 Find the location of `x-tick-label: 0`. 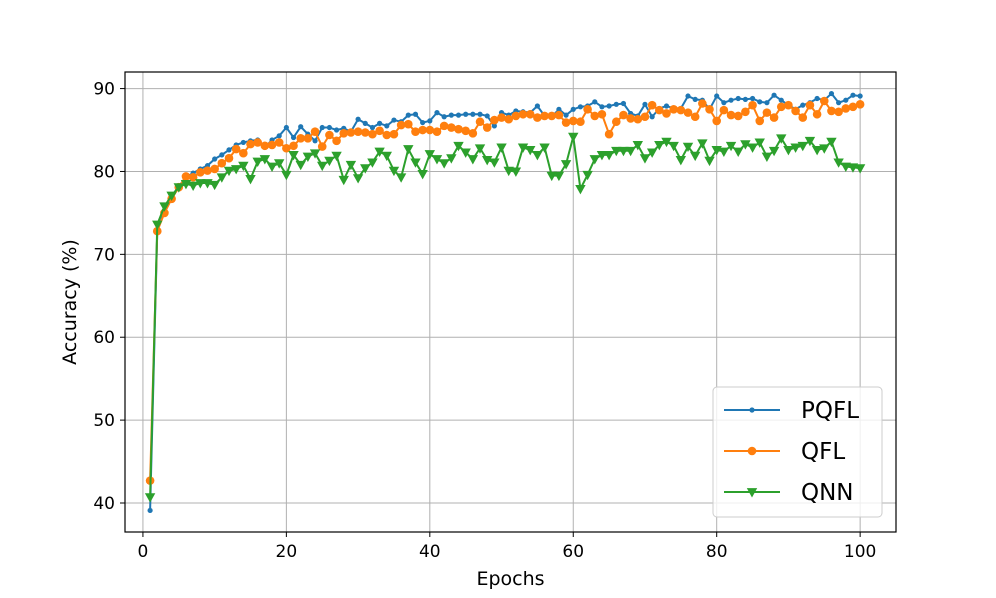

x-tick-label: 0 is located at coordinates (143, 552).